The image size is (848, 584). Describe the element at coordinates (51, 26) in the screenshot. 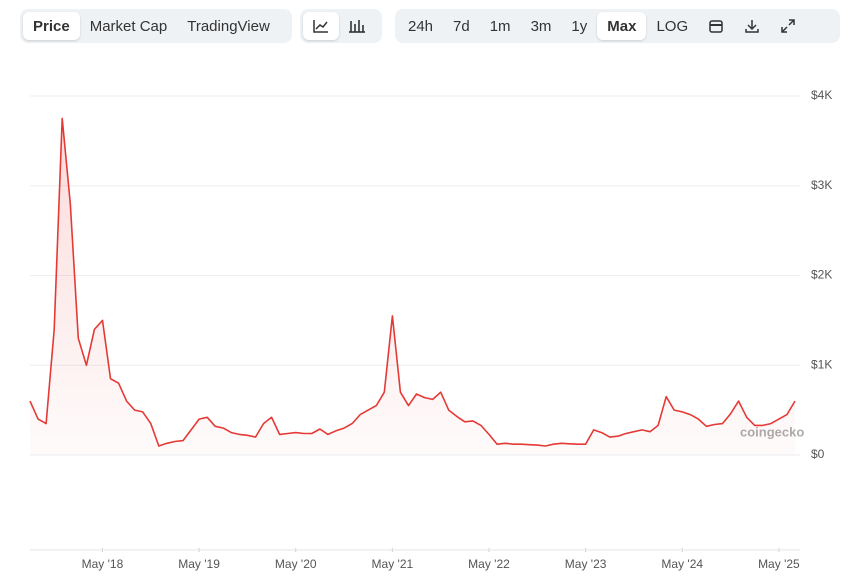

I see `tab-price: Price` at that location.